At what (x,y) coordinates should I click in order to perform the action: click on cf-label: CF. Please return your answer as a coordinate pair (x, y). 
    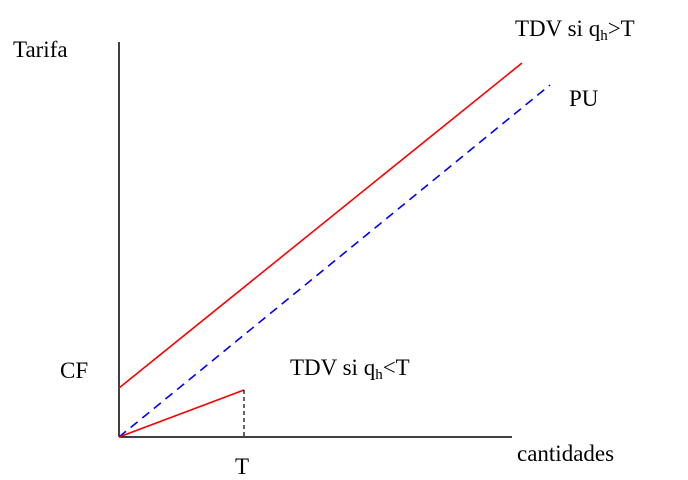
    Looking at the image, I should click on (74, 370).